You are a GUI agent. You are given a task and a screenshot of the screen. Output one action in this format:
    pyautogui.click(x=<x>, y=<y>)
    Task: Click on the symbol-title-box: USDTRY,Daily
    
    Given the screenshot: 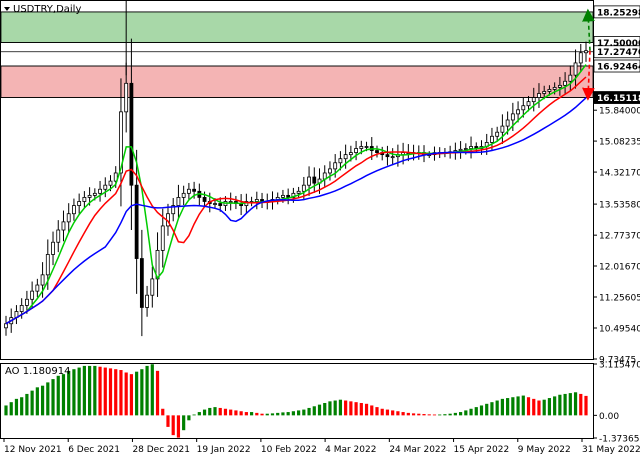 What is the action you would take?
    pyautogui.click(x=42, y=9)
    